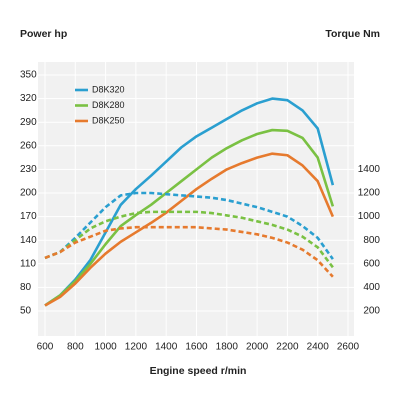 The width and height of the screenshot is (400, 400). What do you see at coordinates (287, 347) in the screenshot?
I see `x-tick-label: 2200` at bounding box center [287, 347].